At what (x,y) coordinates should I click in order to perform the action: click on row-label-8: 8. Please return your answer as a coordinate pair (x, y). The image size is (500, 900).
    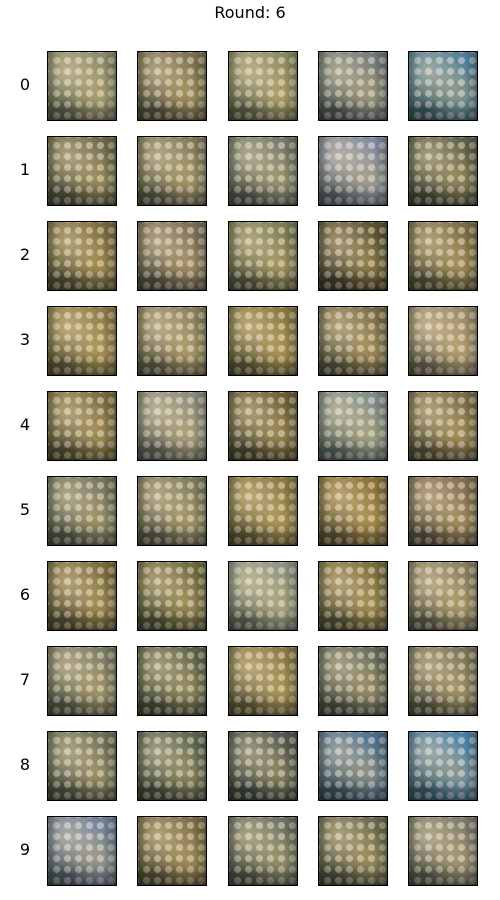
    Looking at the image, I should click on (25, 764).